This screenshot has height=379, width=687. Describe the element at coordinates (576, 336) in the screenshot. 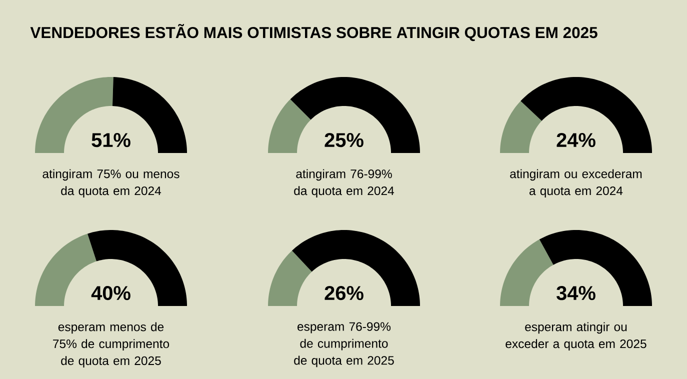

I see `text: esperam atingir ou exceder a quota em 2025` at that location.